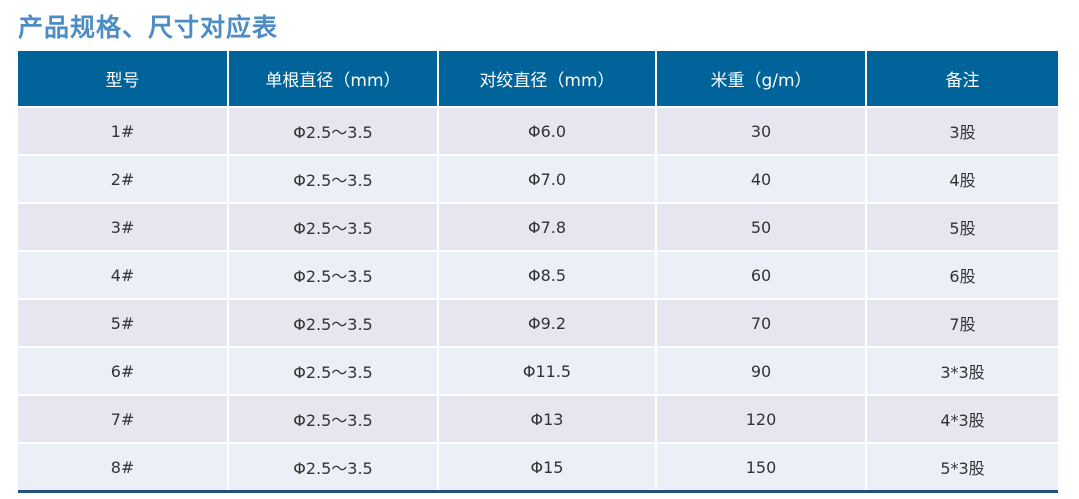 The image size is (1079, 499). What do you see at coordinates (123, 322) in the screenshot?
I see `table-cell: 5#` at bounding box center [123, 322].